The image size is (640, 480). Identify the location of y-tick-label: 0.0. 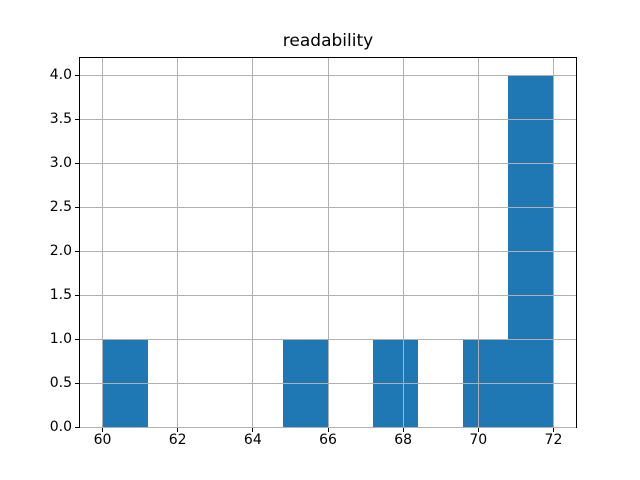
(60, 427).